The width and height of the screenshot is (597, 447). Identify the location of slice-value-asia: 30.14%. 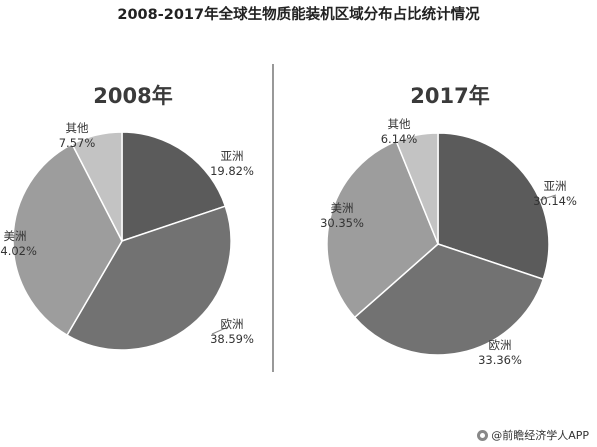
(555, 201).